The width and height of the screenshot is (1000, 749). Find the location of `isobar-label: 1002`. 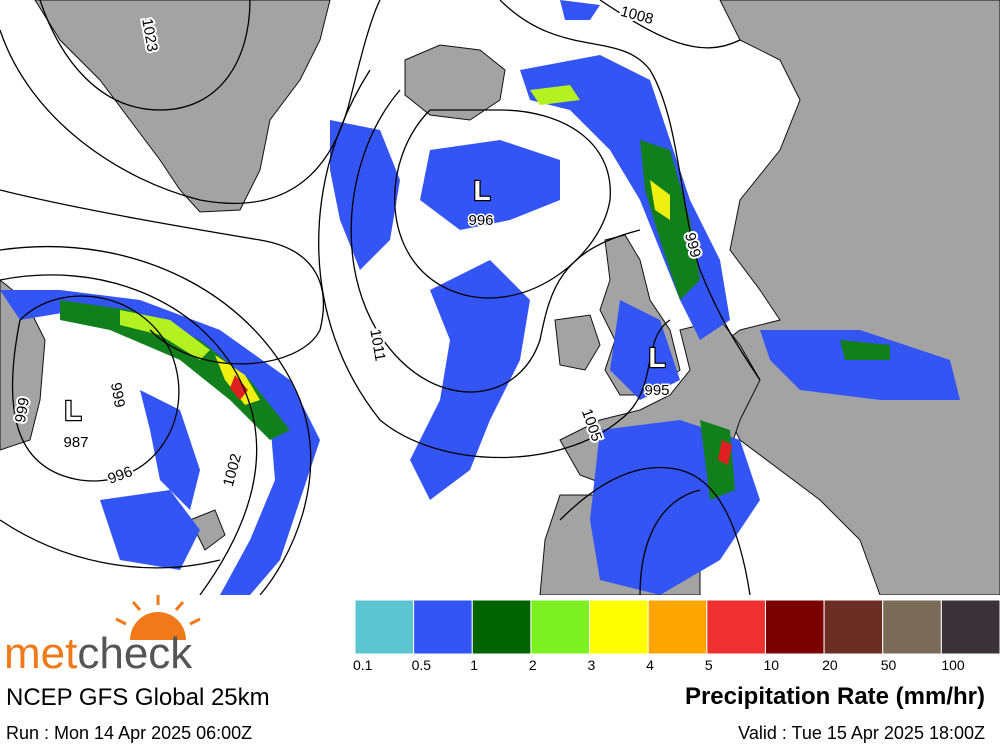

isobar-label: 1002 is located at coordinates (232, 470).